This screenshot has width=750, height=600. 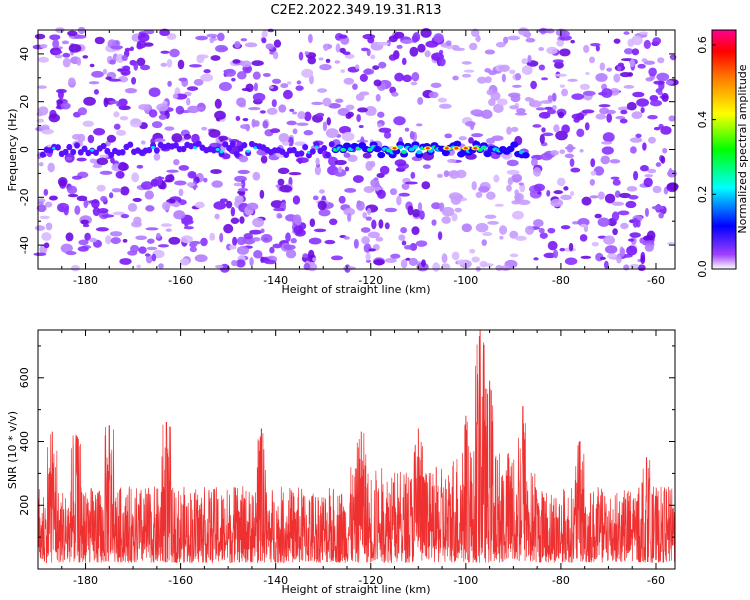 What do you see at coordinates (561, 580) in the screenshot?
I see `x-tick-label: -80` at bounding box center [561, 580].